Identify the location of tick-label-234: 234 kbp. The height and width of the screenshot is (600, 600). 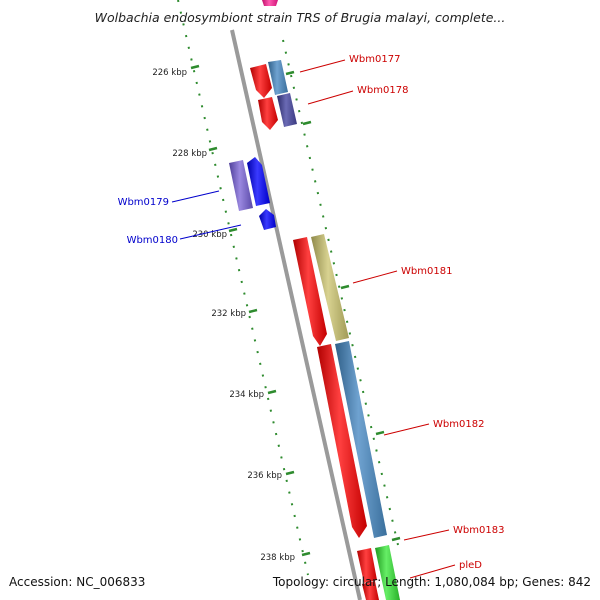
(246, 395).